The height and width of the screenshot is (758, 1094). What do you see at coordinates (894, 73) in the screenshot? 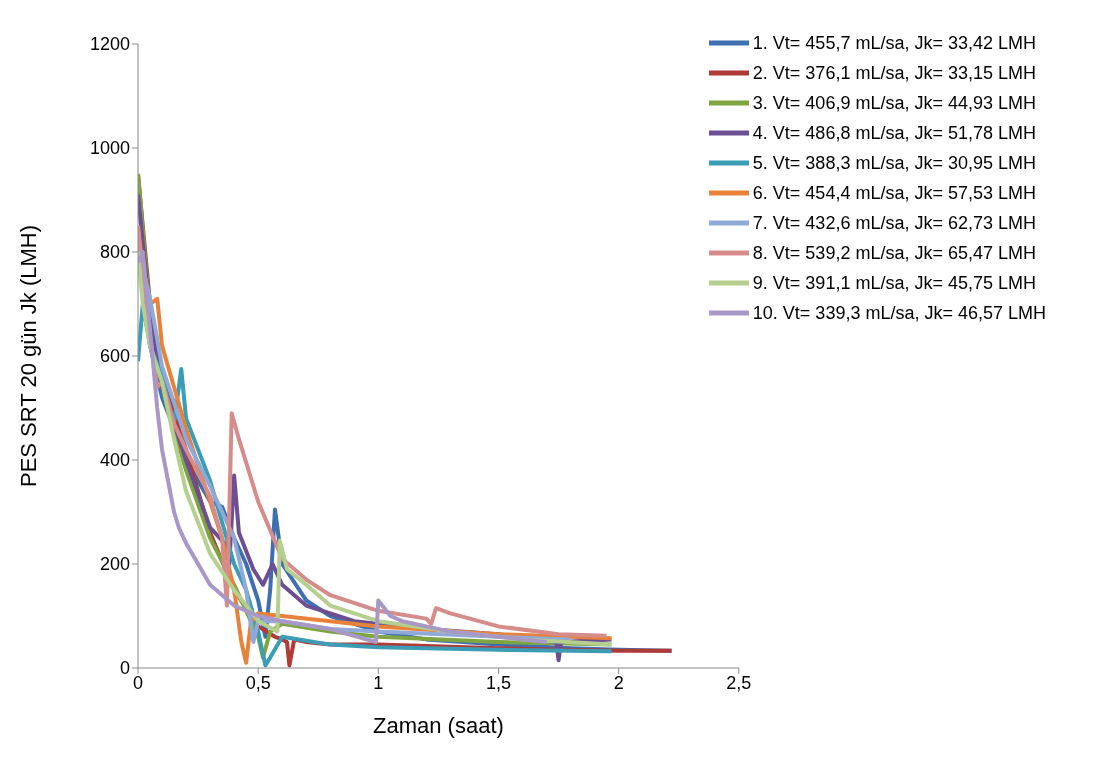
I see `legend-label: 2. Vt= 376,1 mL/sa, Jk= 33,15 LMH` at bounding box center [894, 73].